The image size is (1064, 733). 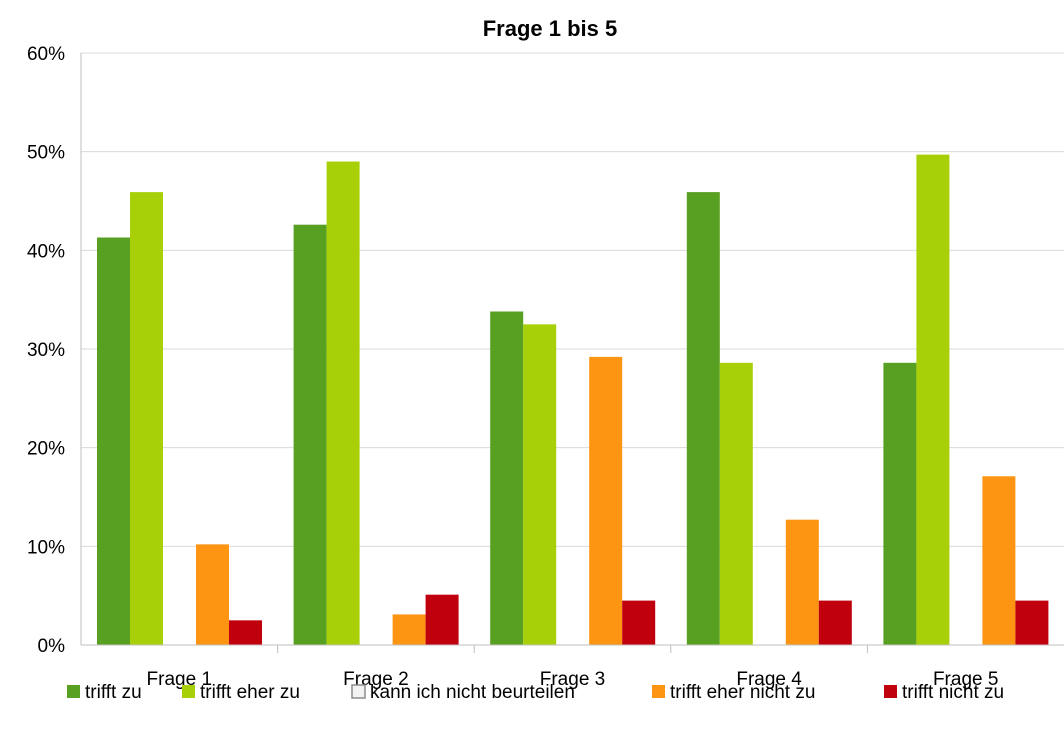 I want to click on legend-label: trifft nicht zu, so click(x=953, y=692).